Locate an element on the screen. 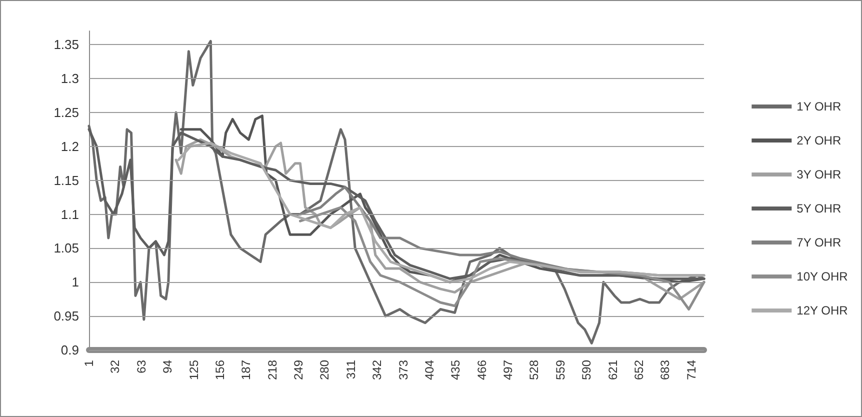 The image size is (862, 417). x-tick-label: 342 is located at coordinates (377, 370).